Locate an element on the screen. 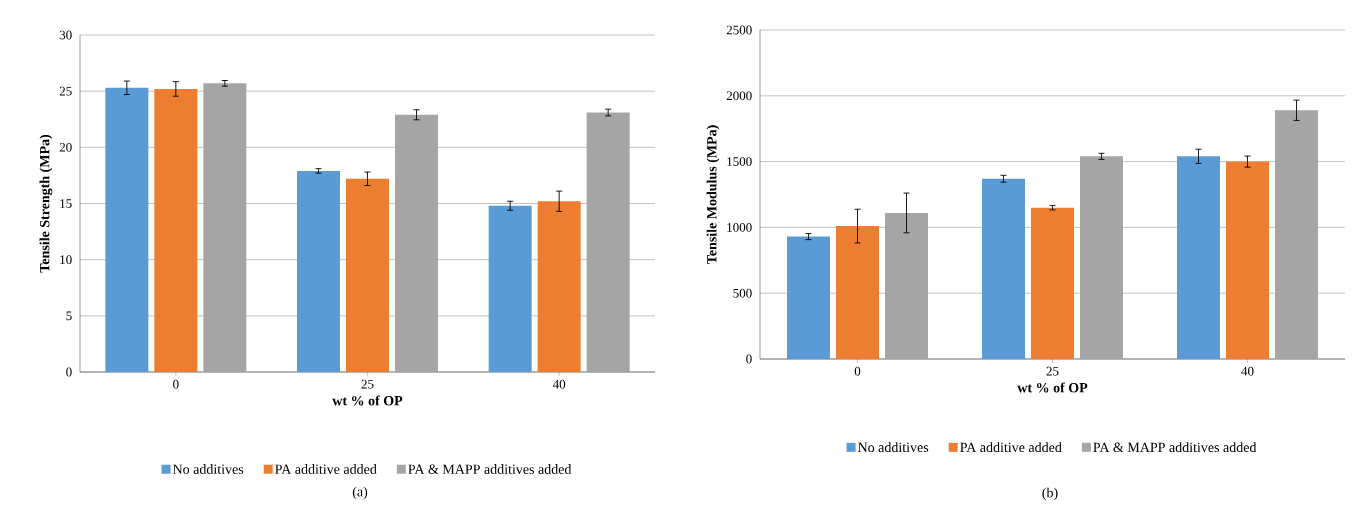 This screenshot has width=1360, height=507. y-tick-label: 2000 is located at coordinates (739, 96).